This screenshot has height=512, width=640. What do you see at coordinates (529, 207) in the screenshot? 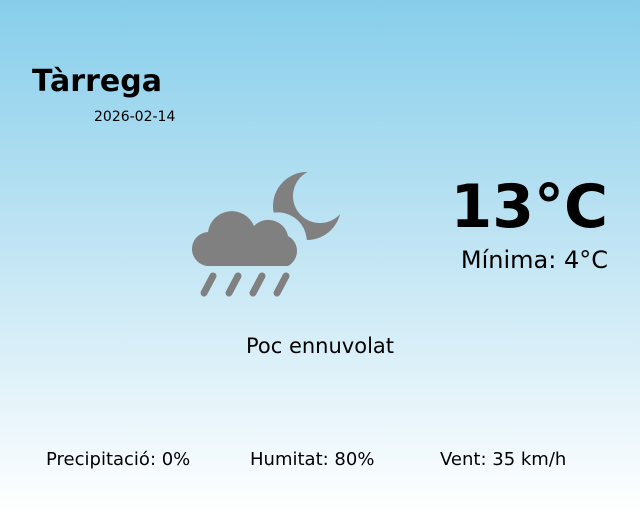
I see `current-temperature: 13°C` at bounding box center [529, 207].